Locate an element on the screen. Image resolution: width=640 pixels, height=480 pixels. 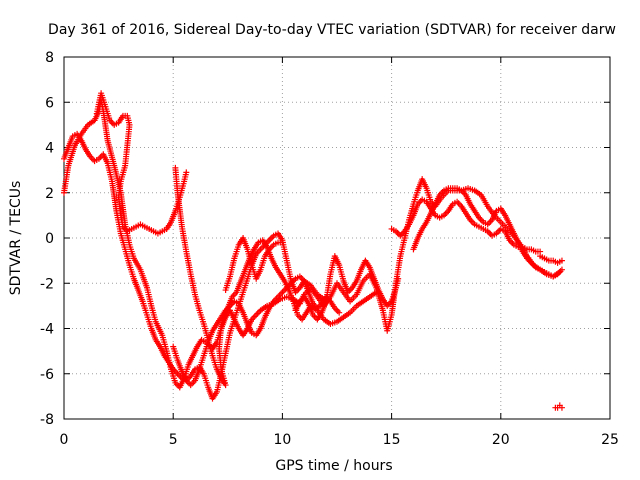
y-axis-label: SDTVAR / TECUs is located at coordinates (16, 238).